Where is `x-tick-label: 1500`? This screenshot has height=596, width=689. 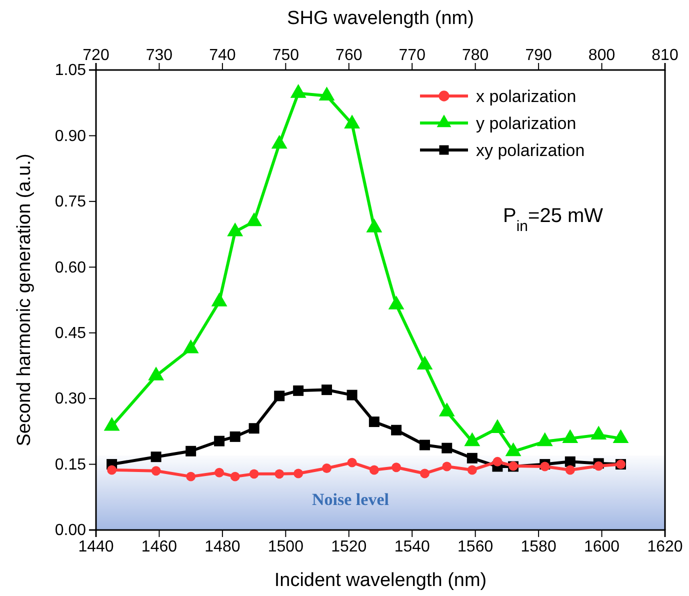
x-tick-label: 1500 is located at coordinates (286, 547).